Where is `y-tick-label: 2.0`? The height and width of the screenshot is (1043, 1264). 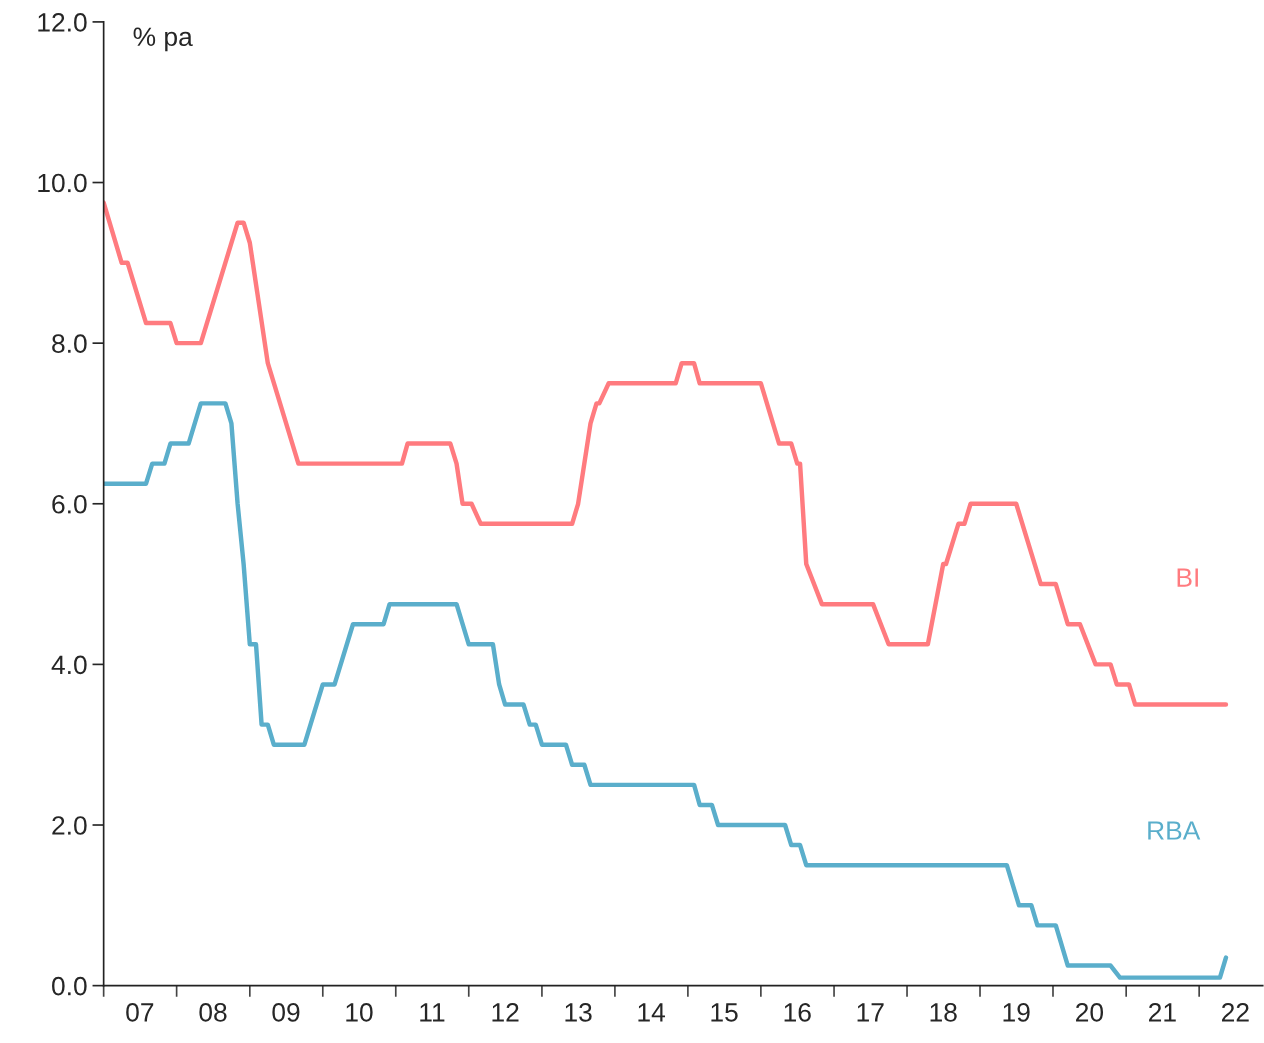
y-tick-label: 2.0 is located at coordinates (69, 825).